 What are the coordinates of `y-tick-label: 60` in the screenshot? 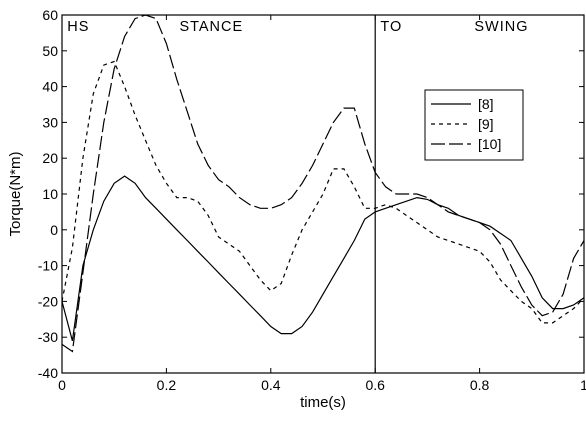 It's located at (50, 15).